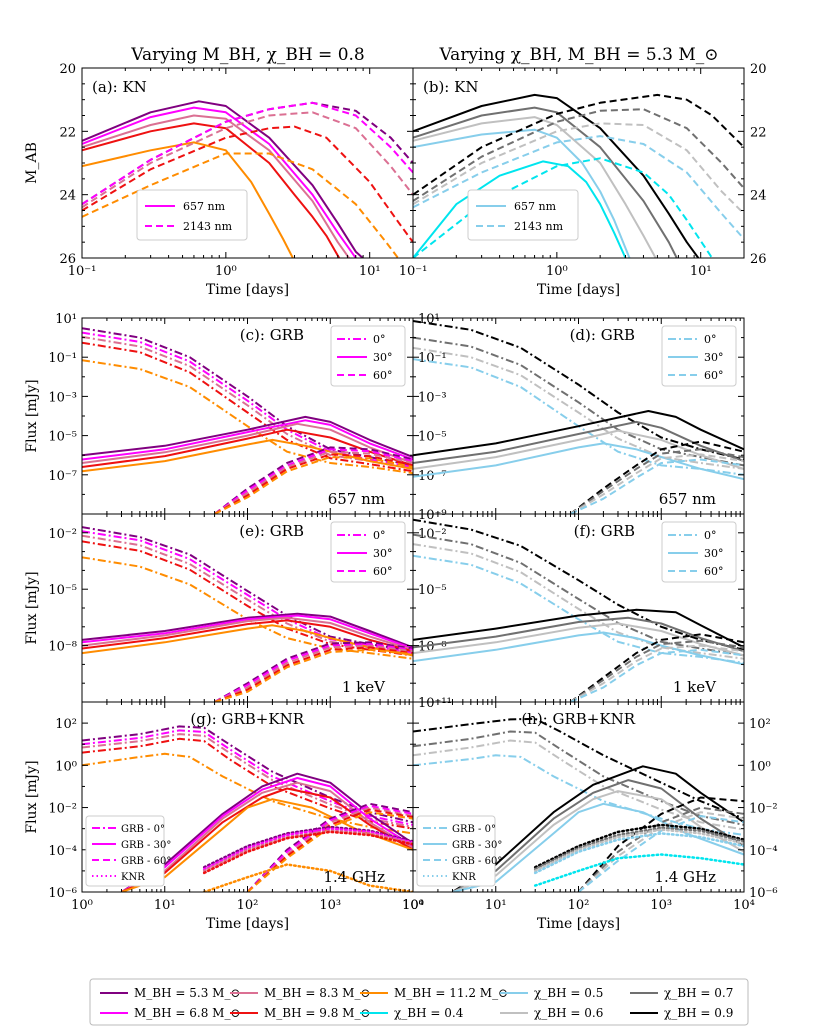 The image size is (830, 1031). Describe the element at coordinates (383, 375) in the screenshot. I see `legend-text-c-2: 60°` at that location.